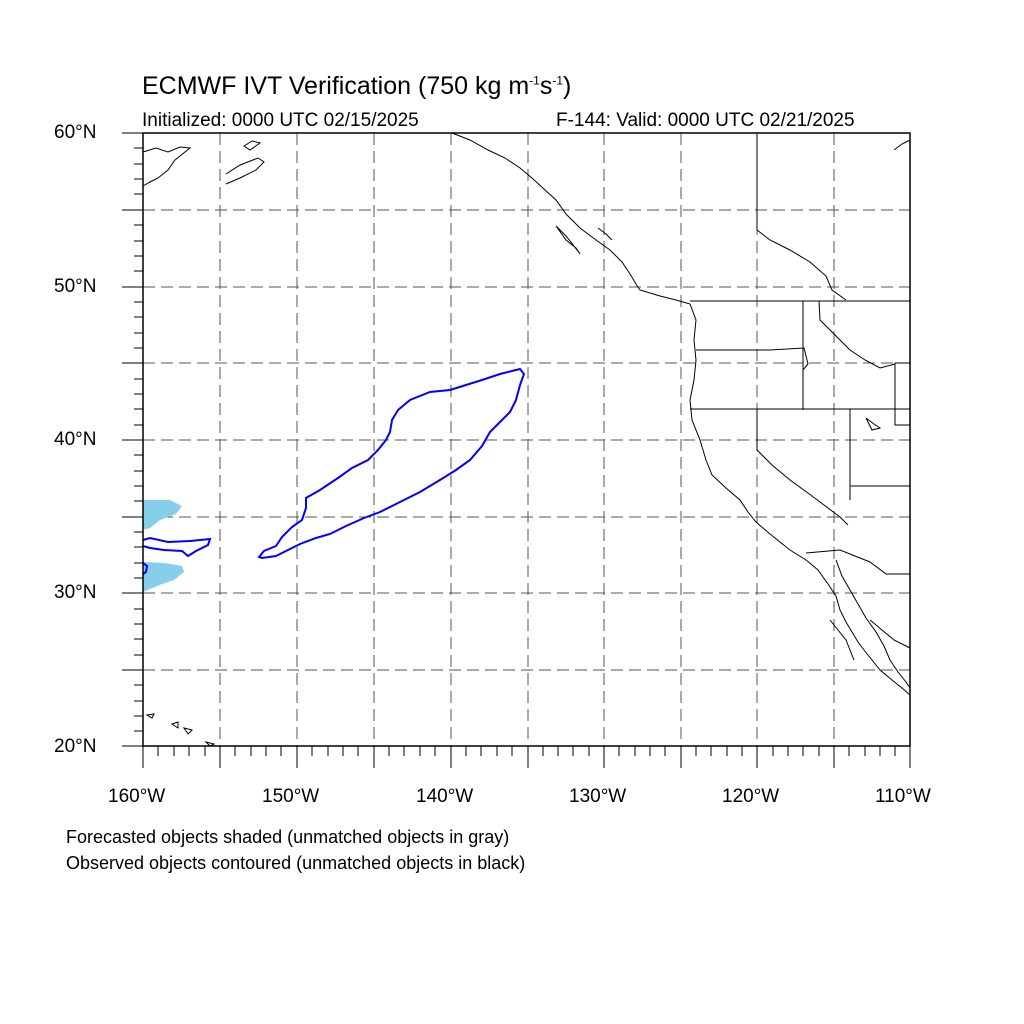 This screenshot has width=1024, height=1024. What do you see at coordinates (75, 132) in the screenshot?
I see `lat-label-60: 60°N` at bounding box center [75, 132].